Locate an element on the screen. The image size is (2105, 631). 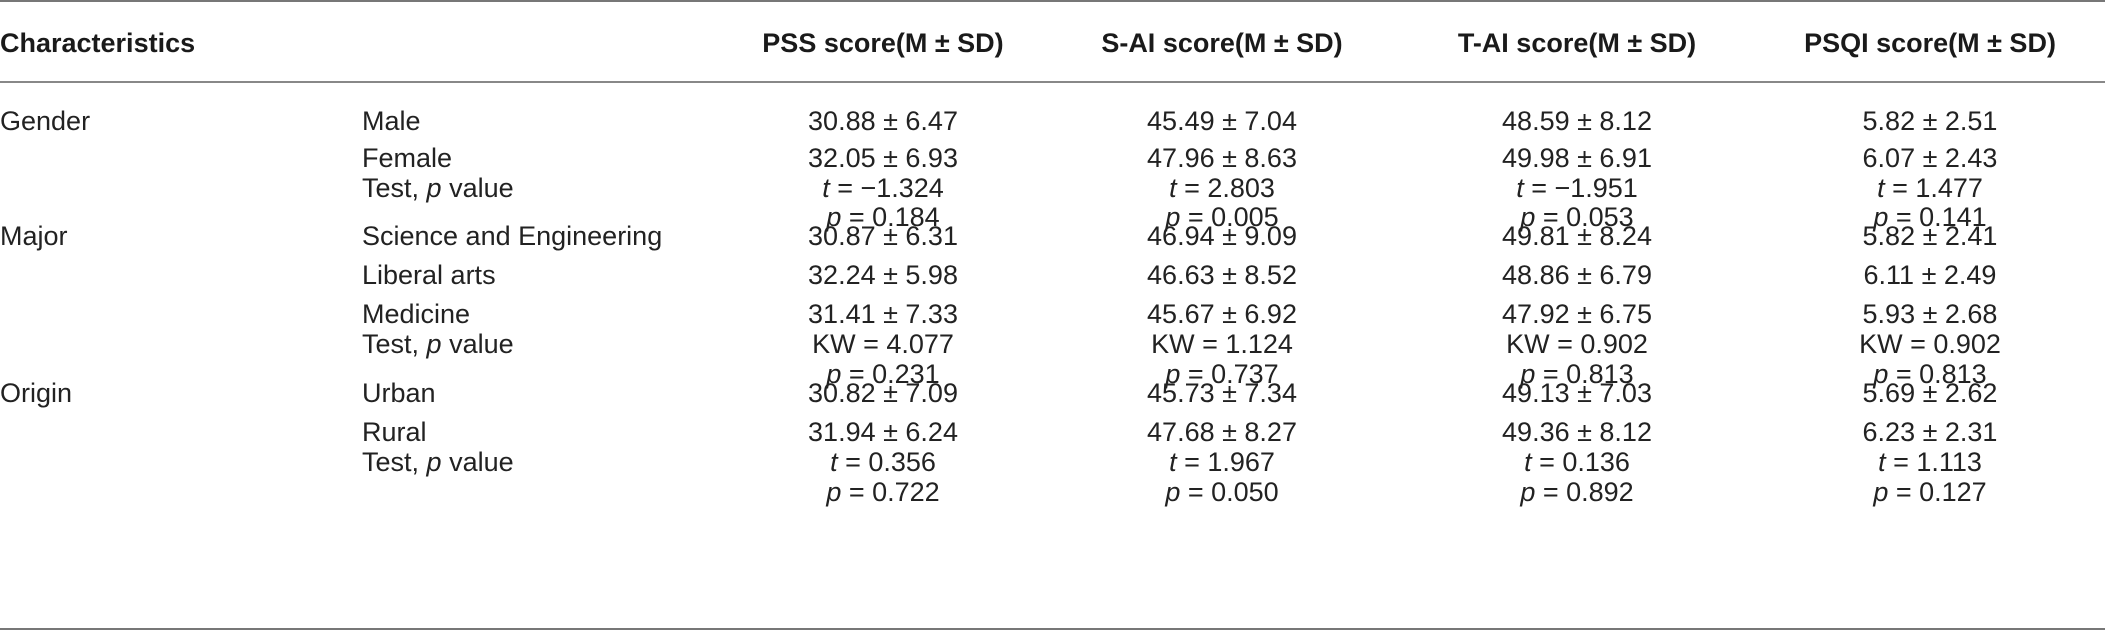
p-value-pss: p = 0.231 is located at coordinates (883, 374).